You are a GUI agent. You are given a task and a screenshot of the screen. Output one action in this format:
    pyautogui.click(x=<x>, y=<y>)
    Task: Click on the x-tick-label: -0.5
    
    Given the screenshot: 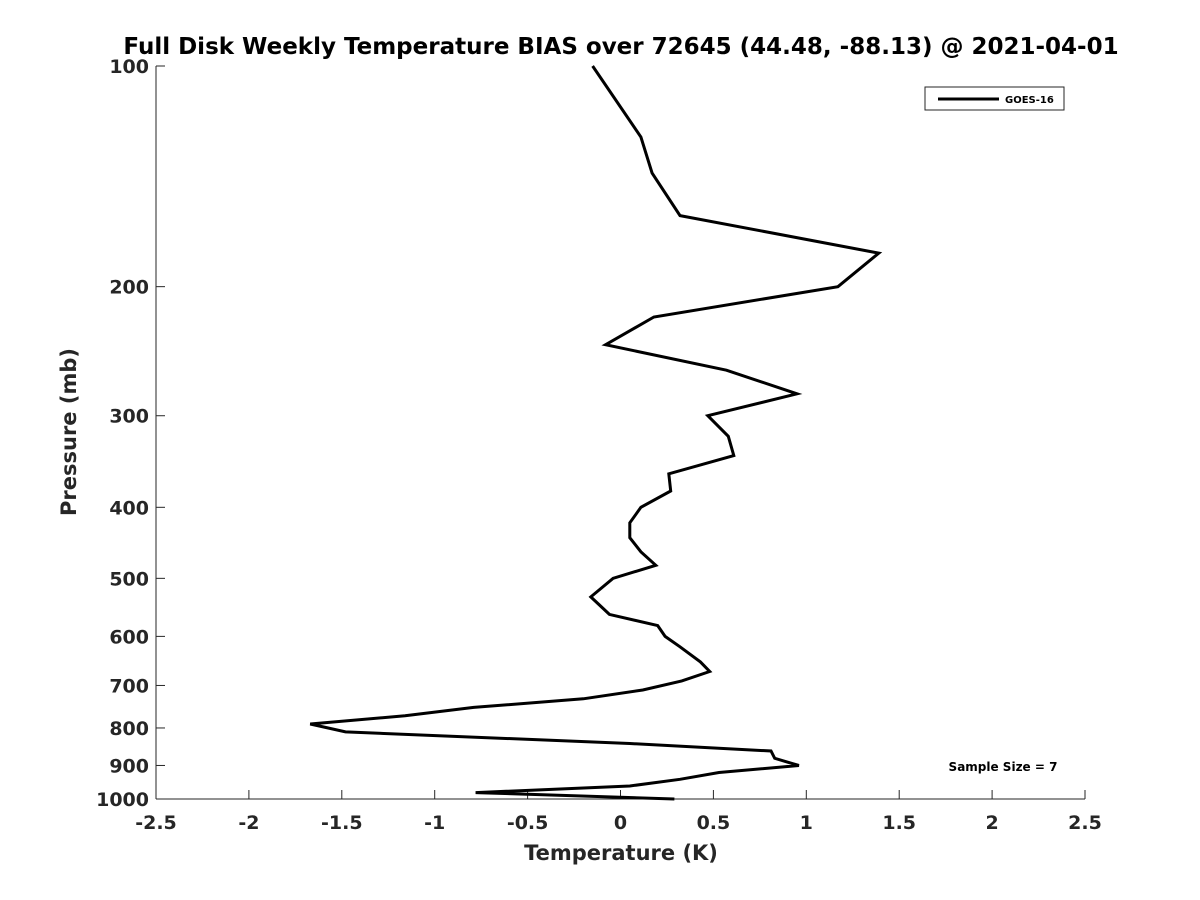 What is the action you would take?
    pyautogui.click(x=528, y=823)
    